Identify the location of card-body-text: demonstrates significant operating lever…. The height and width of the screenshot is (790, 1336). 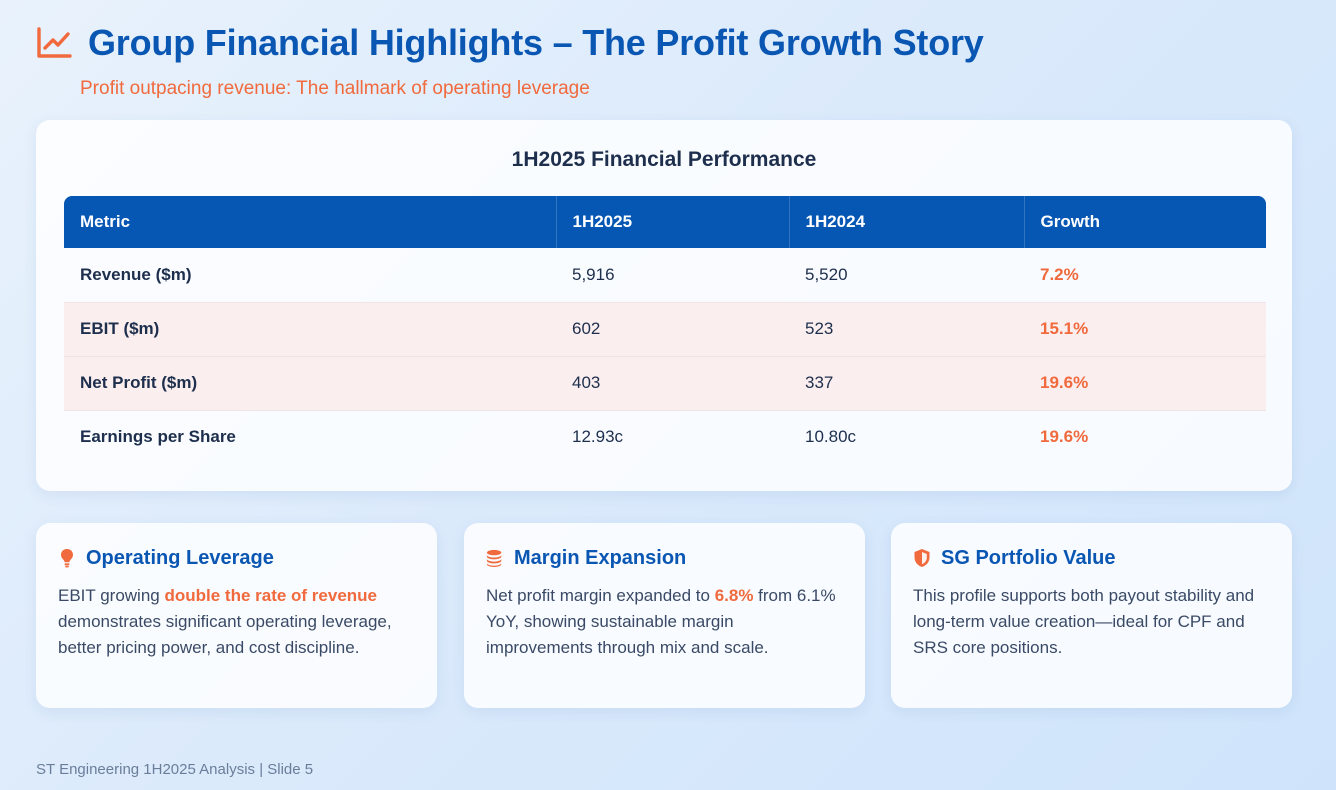
(225, 634).